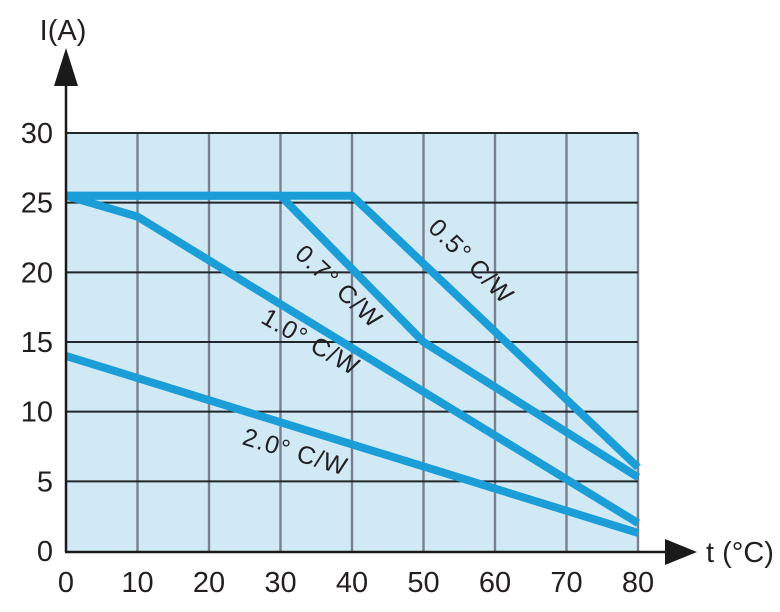 The width and height of the screenshot is (780, 612). What do you see at coordinates (45, 552) in the screenshot?
I see `y-tick-label: 0` at bounding box center [45, 552].